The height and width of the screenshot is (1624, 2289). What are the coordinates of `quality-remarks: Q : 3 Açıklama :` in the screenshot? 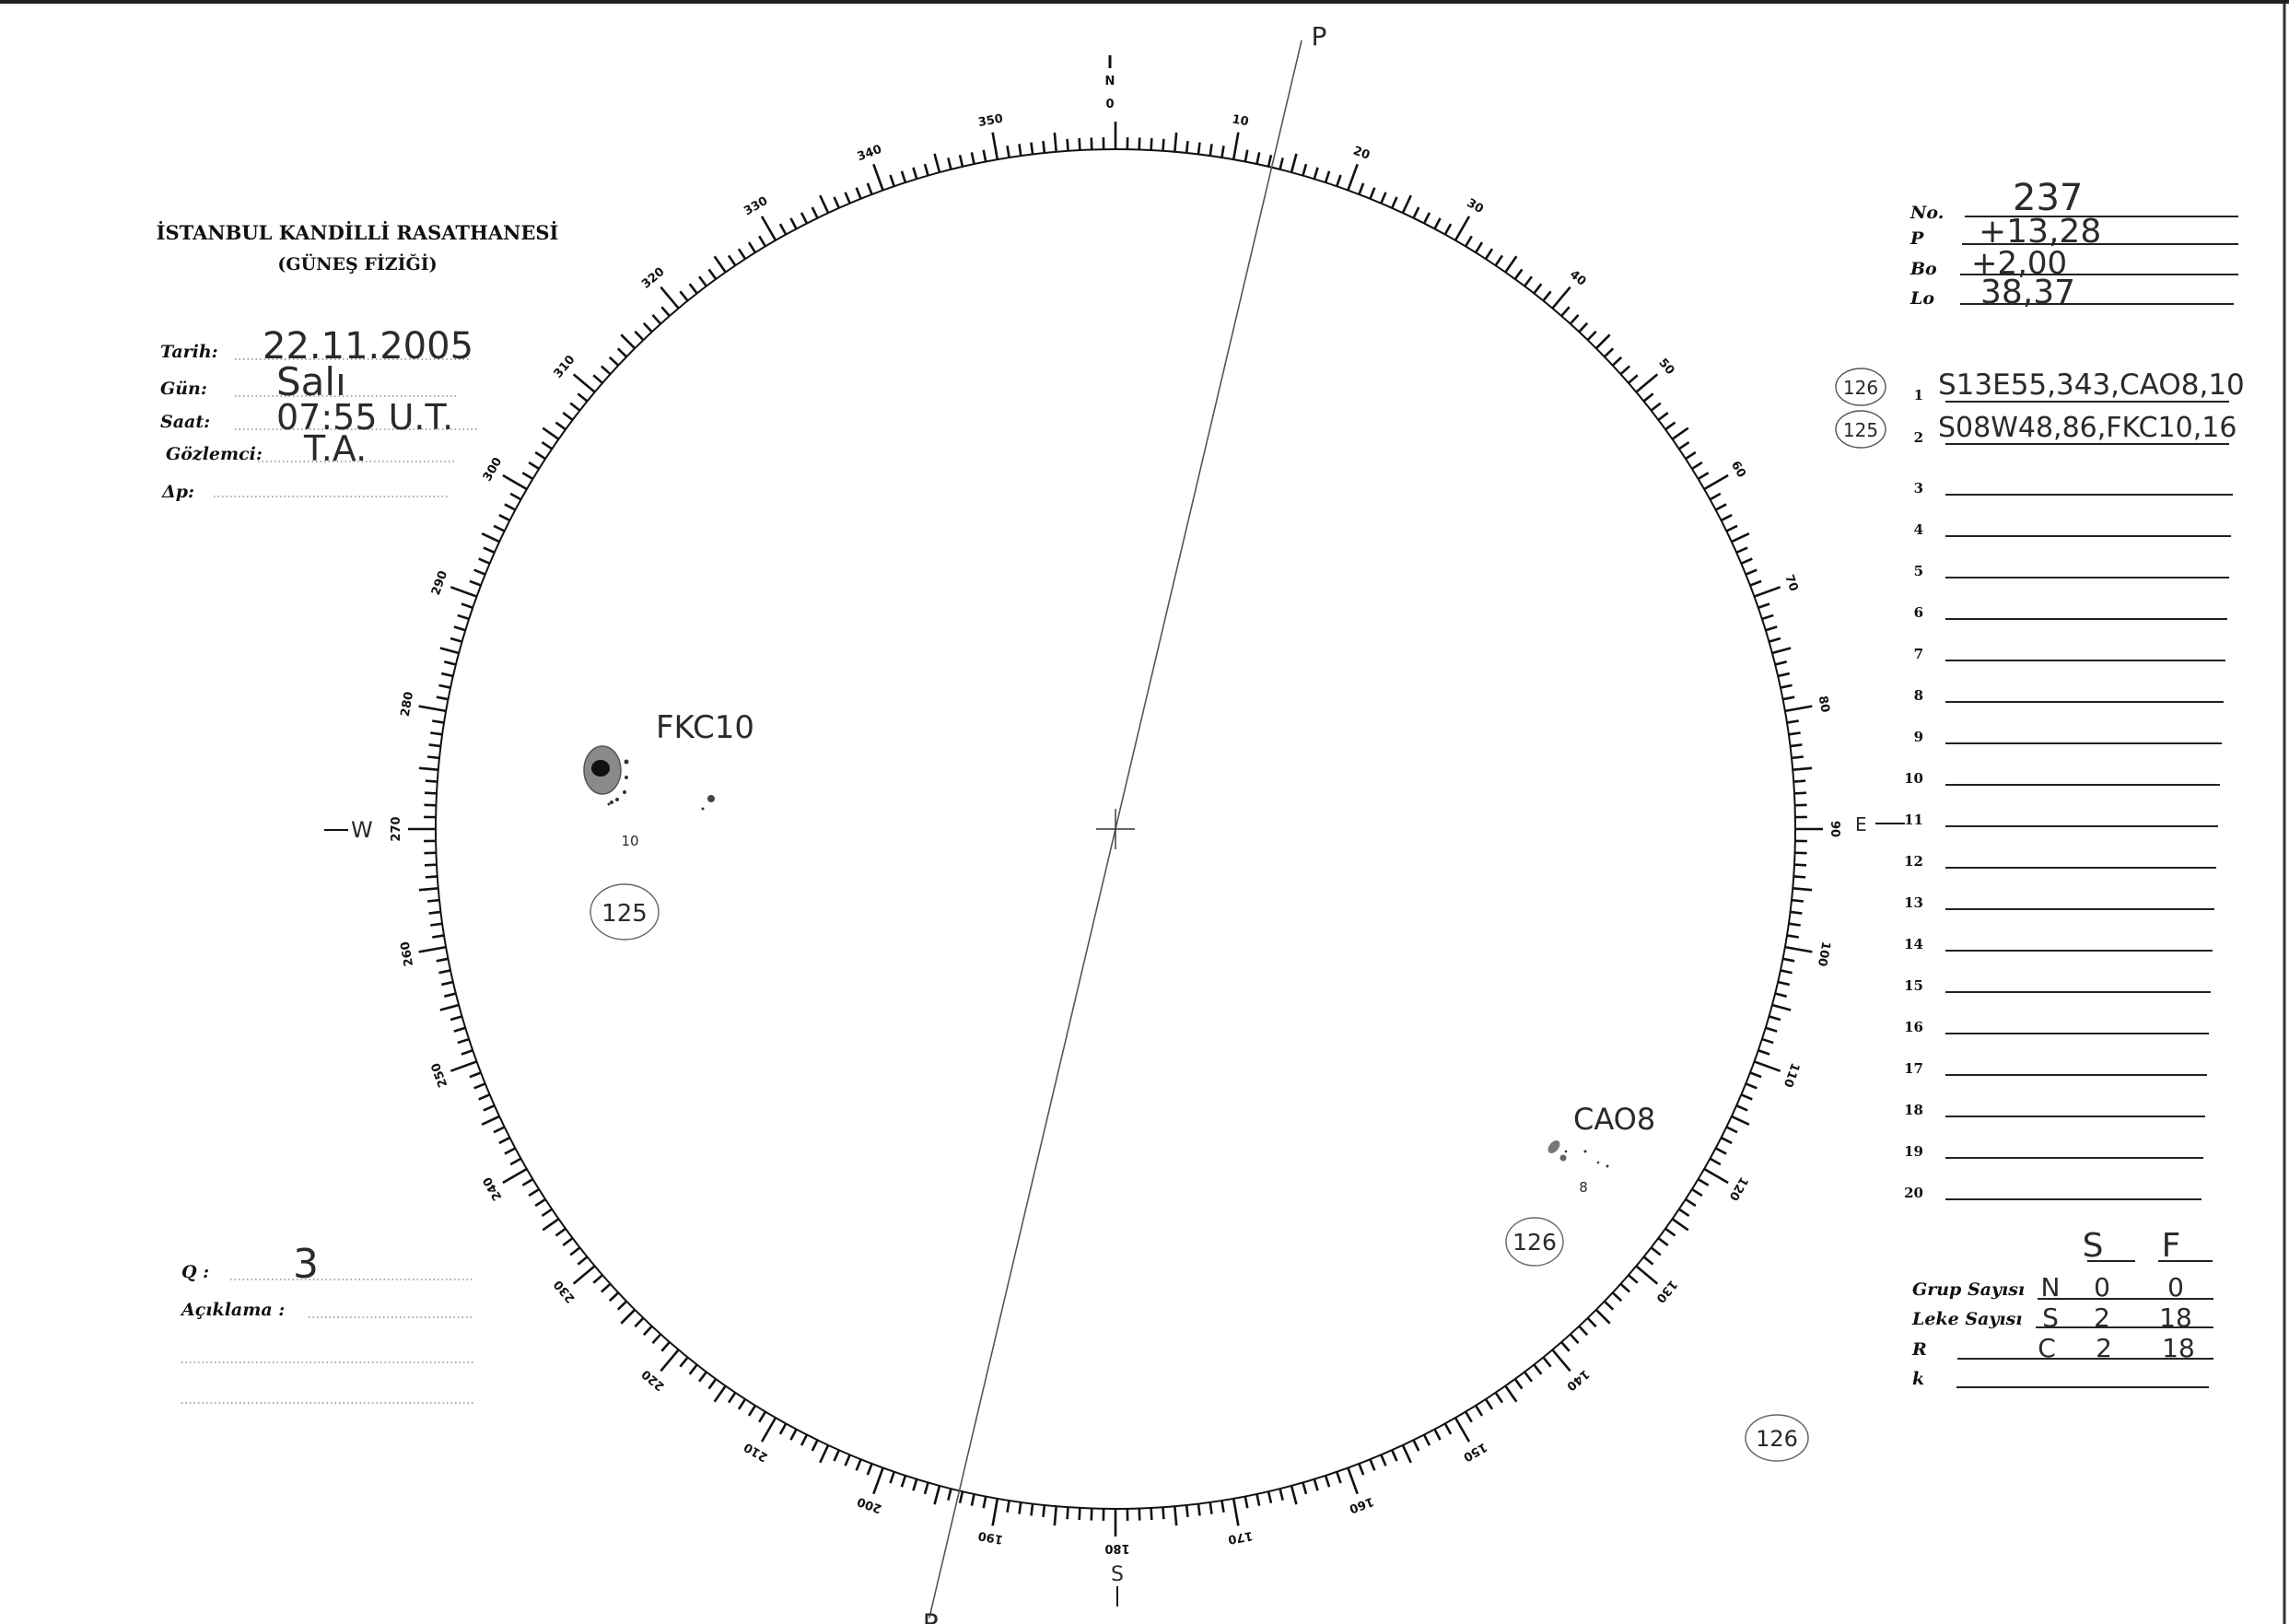 It's located at (327, 1322).